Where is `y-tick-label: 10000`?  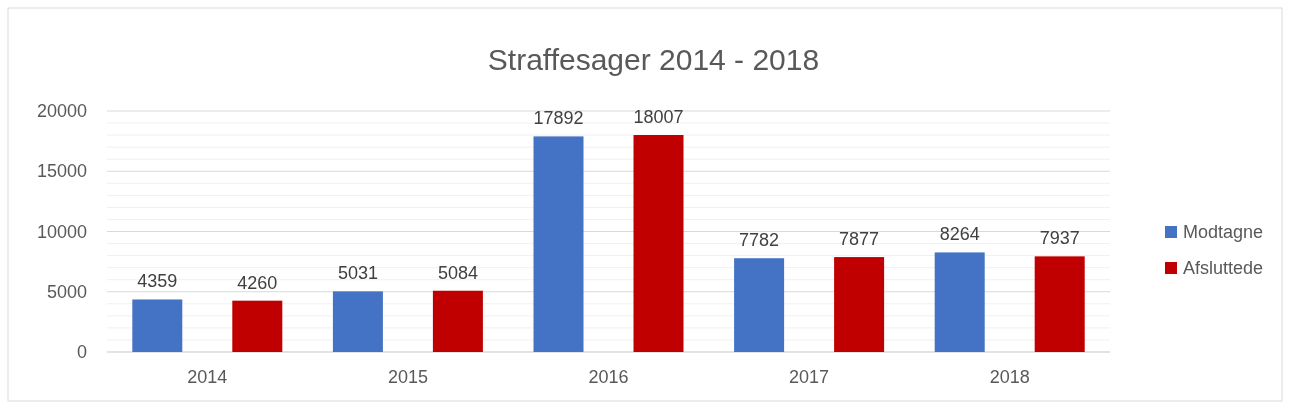 y-tick-label: 10000 is located at coordinates (61, 231).